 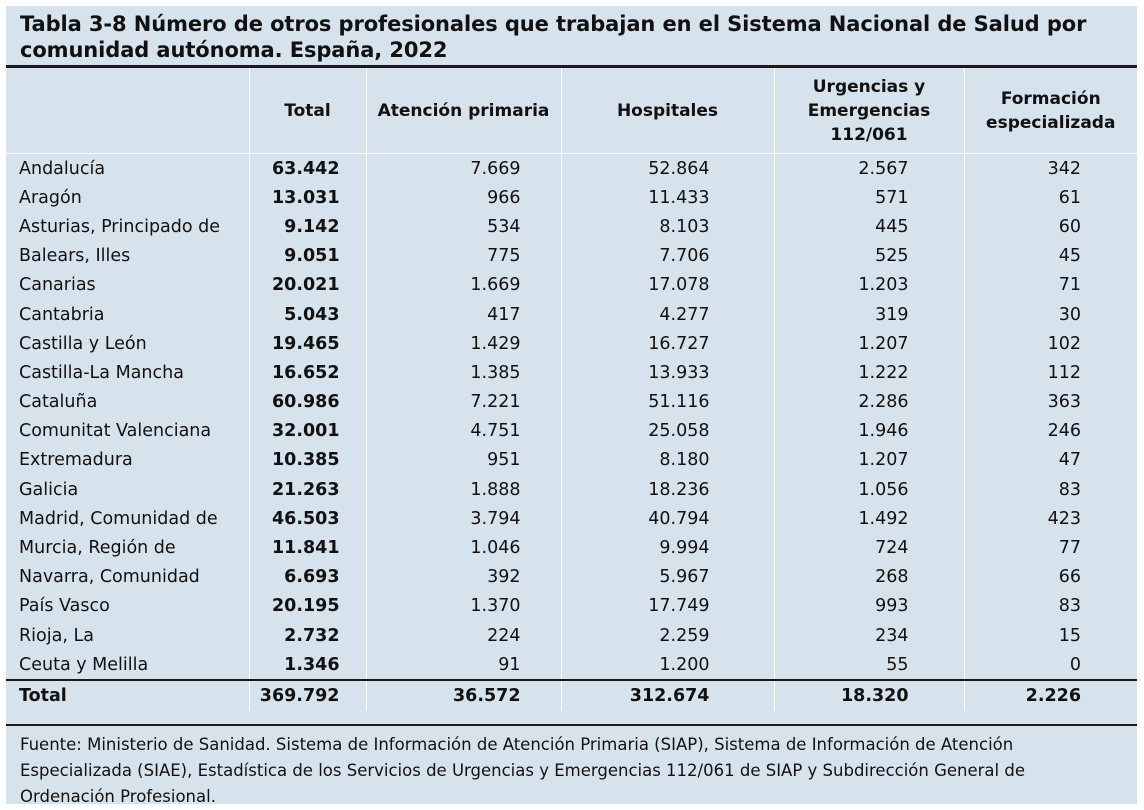 What do you see at coordinates (307, 695) in the screenshot?
I see `cell-total: 369.792` at bounding box center [307, 695].